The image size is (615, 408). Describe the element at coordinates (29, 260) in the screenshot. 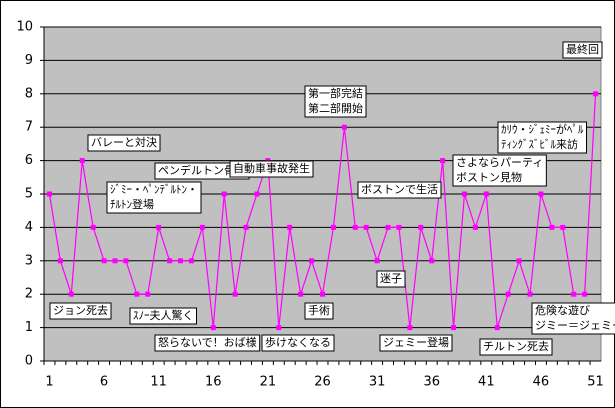

I see `y-tick-label: 3` at that location.